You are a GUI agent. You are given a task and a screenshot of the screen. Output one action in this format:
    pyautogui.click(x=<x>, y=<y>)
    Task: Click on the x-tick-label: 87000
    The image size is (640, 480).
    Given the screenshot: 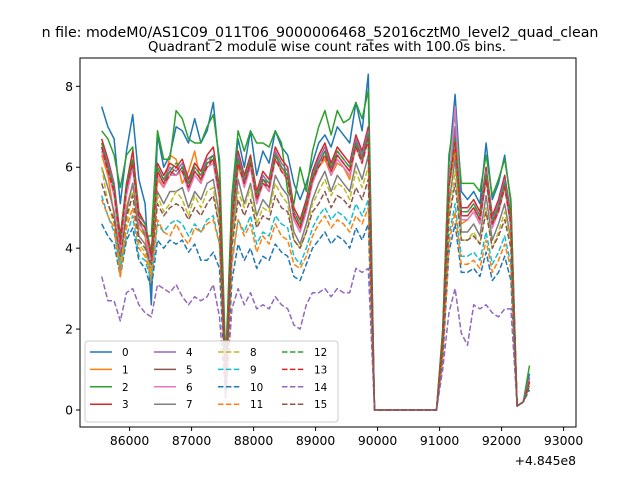 What is the action you would take?
    pyautogui.click(x=192, y=440)
    